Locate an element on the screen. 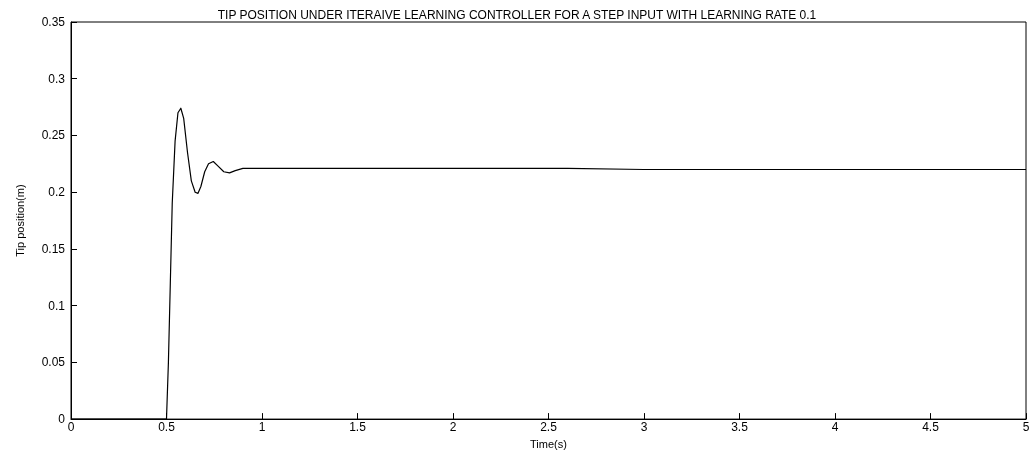 This screenshot has width=1034, height=454. y-tick-label: 0.2 is located at coordinates (57, 192).